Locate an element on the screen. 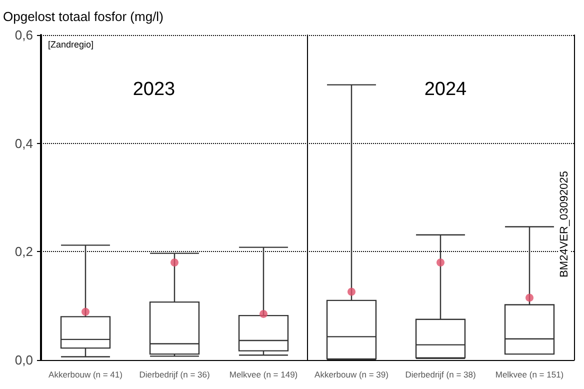  y-tick-label: 0,0 is located at coordinates (23, 360).